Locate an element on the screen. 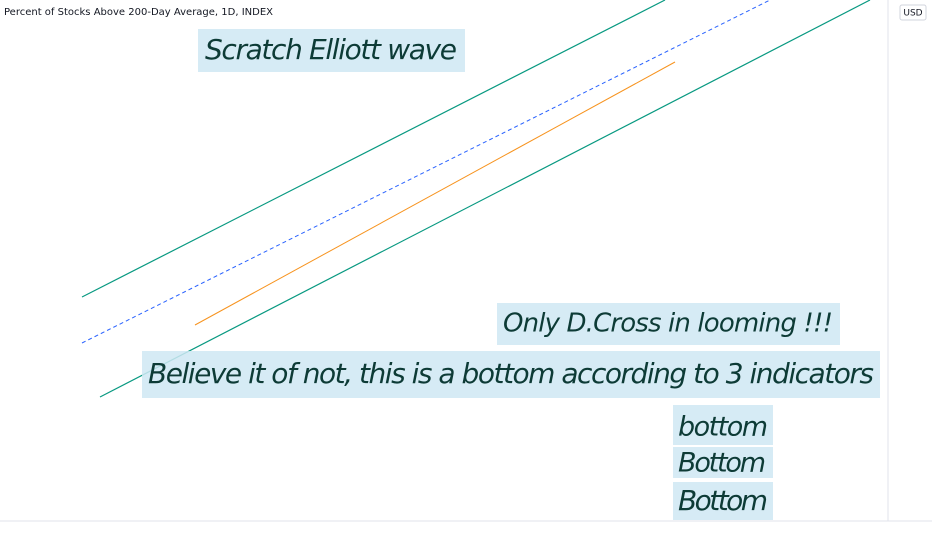  currency-box is located at coordinates (913, 12).